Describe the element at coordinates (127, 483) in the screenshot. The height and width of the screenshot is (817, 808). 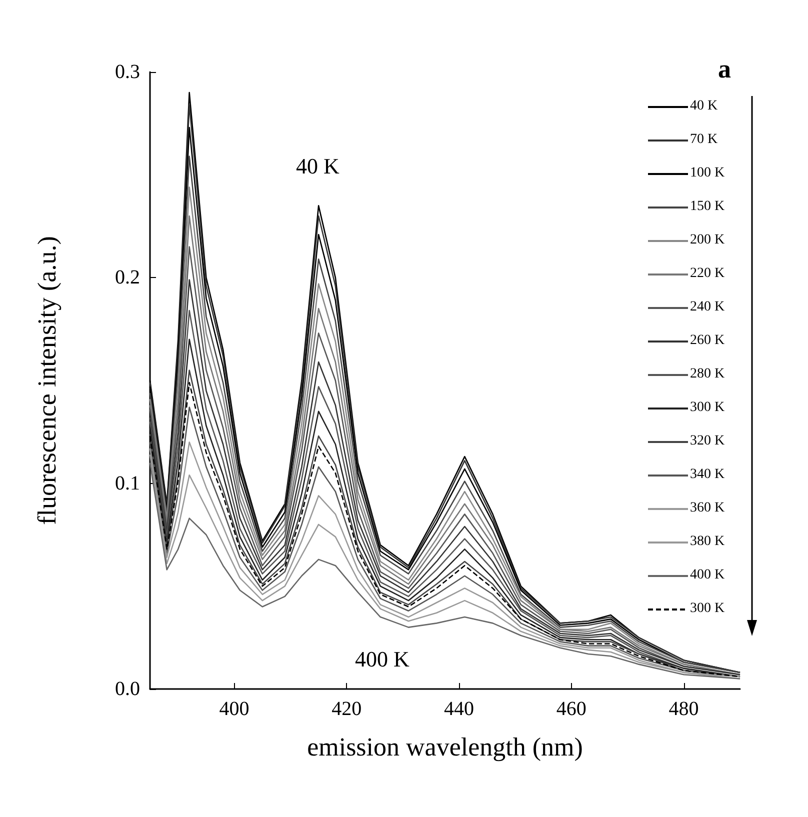
I see `y-tick-label: 0.1` at that location.